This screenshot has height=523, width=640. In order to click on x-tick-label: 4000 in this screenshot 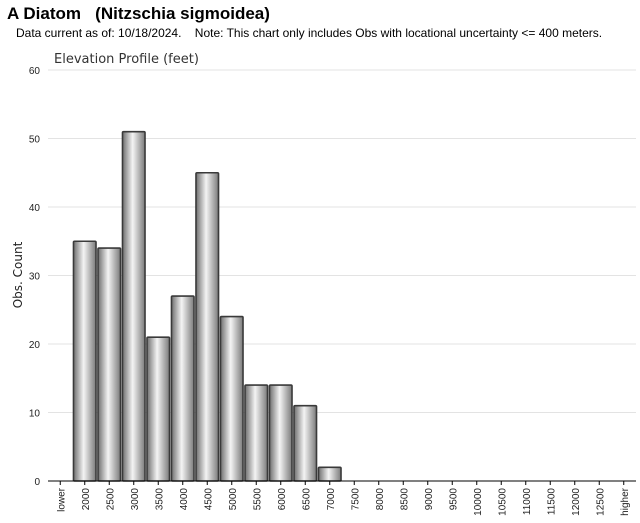, I will do `click(184, 499)`.